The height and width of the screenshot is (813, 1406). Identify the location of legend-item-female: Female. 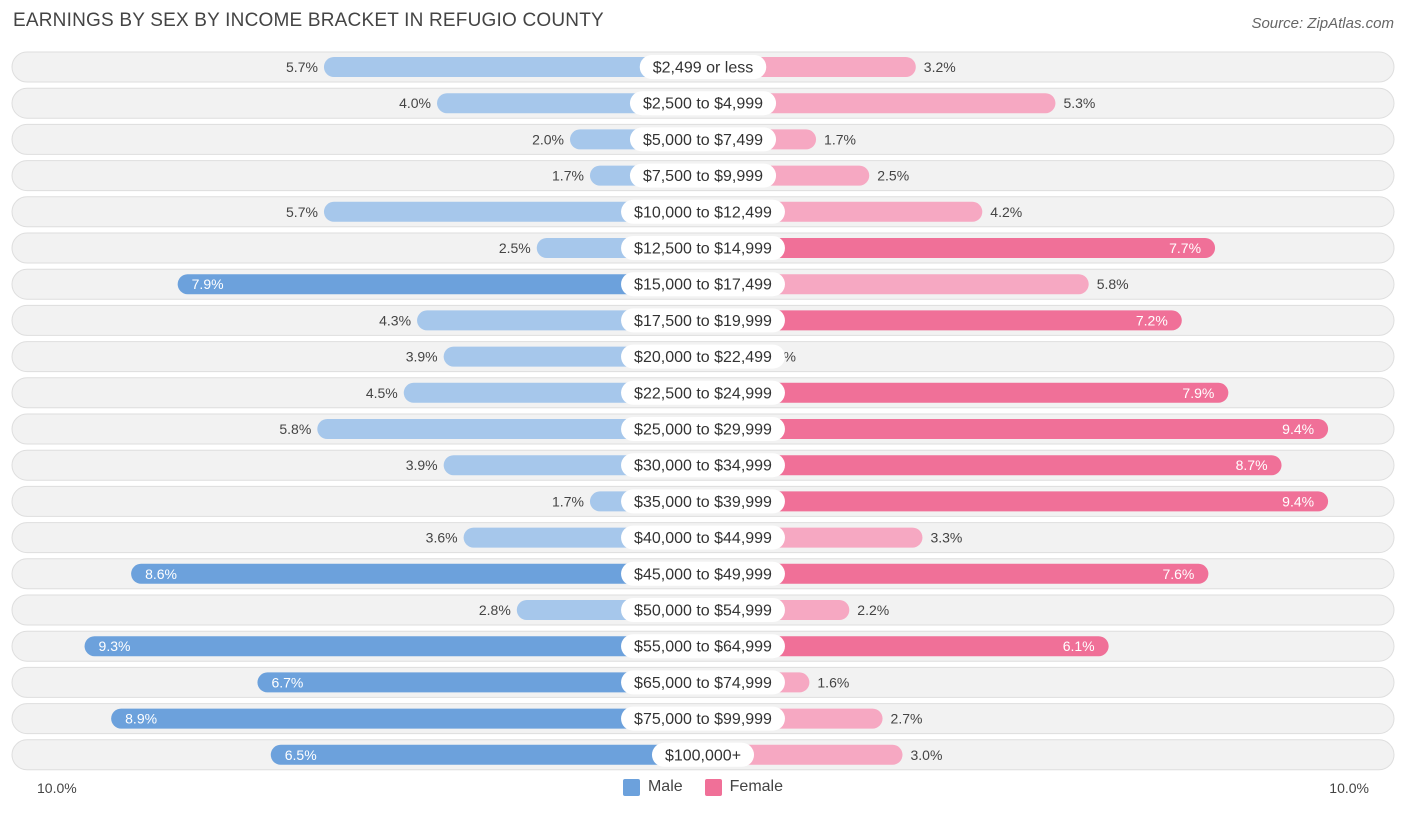
(744, 787).